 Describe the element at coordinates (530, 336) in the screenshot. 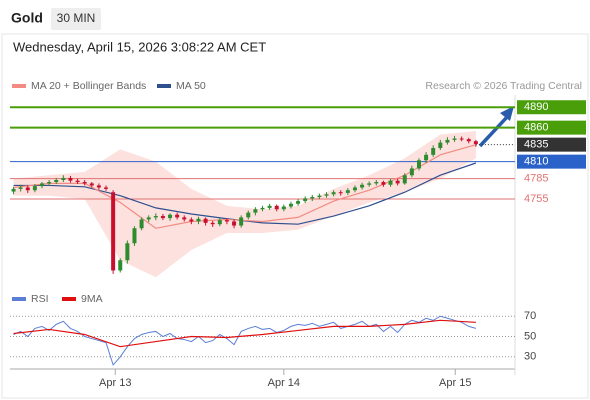

I see `y-tick-label: 50` at that location.